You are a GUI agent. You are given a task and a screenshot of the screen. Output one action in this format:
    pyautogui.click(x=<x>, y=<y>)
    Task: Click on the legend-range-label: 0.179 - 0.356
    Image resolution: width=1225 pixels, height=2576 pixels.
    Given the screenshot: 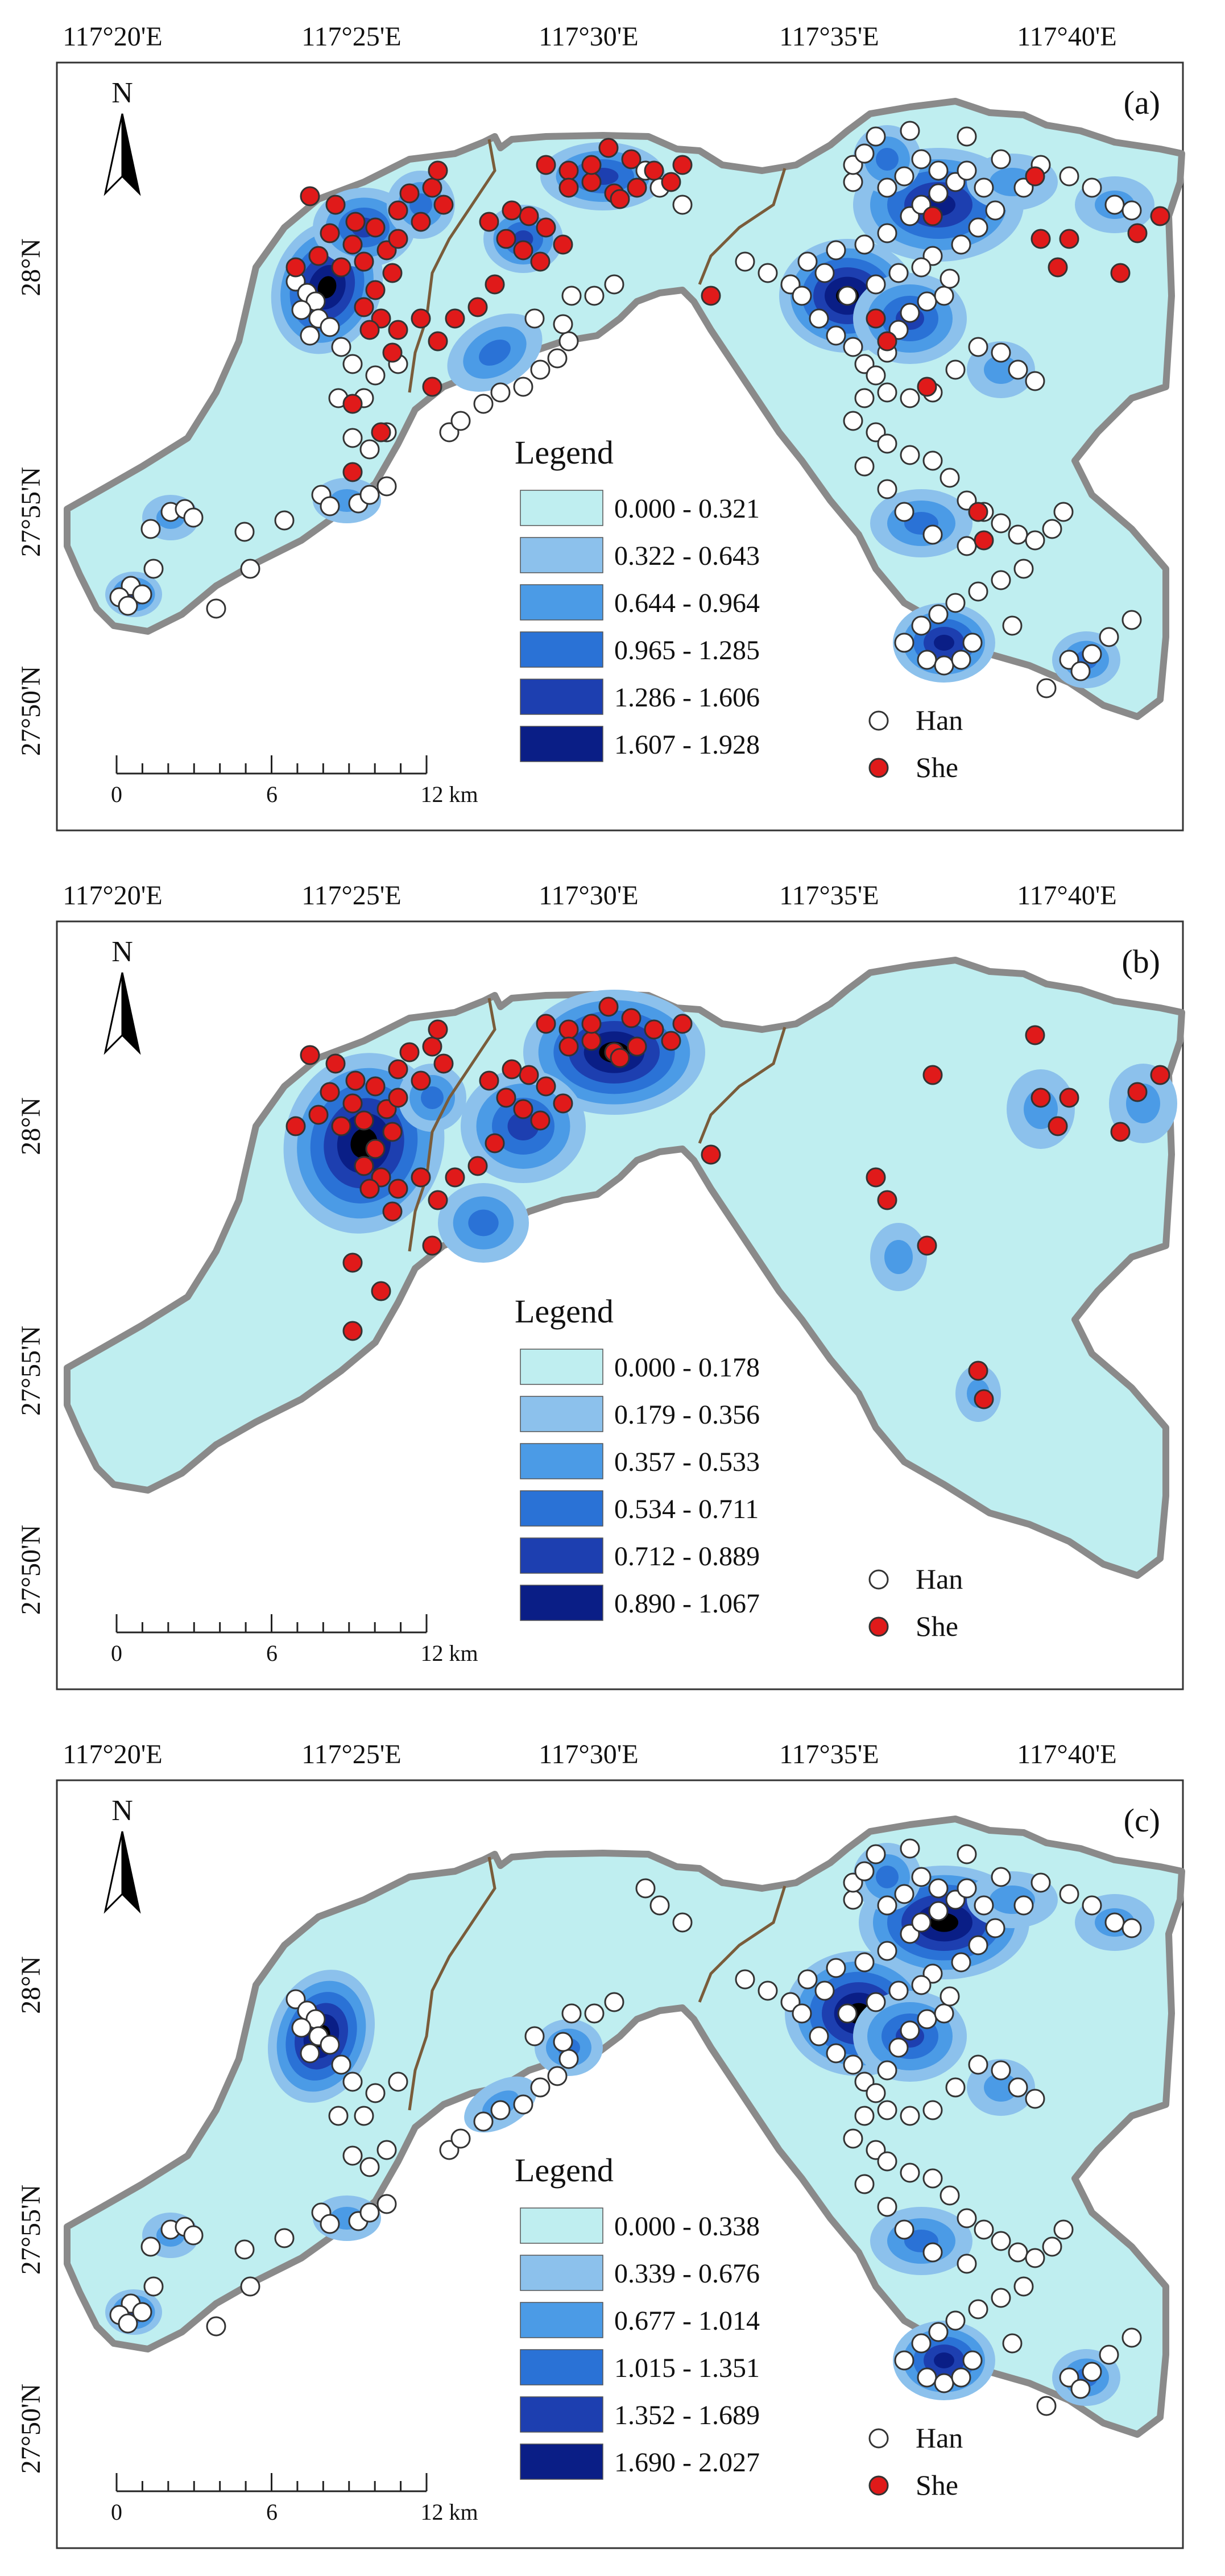 What is the action you would take?
    pyautogui.click(x=687, y=1415)
    